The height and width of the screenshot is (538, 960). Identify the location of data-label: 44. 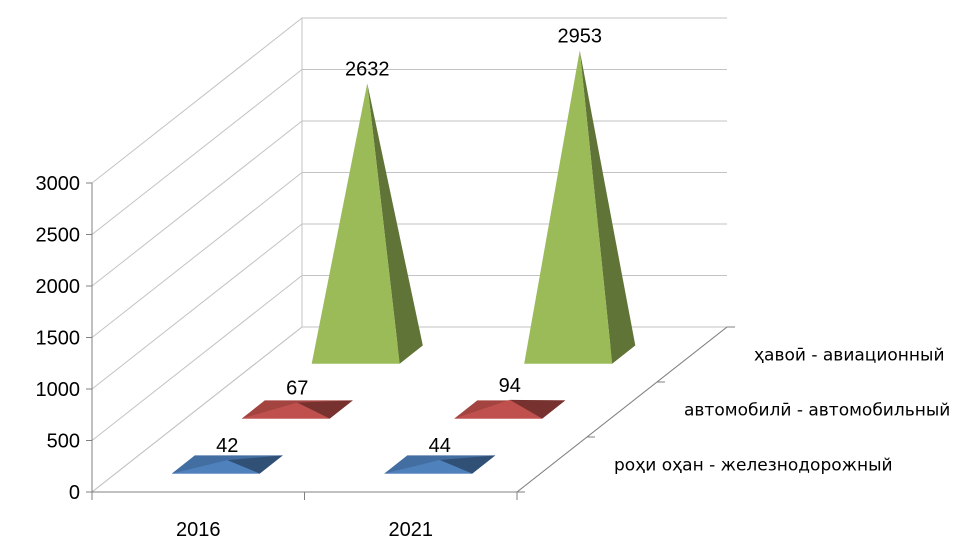
(440, 446).